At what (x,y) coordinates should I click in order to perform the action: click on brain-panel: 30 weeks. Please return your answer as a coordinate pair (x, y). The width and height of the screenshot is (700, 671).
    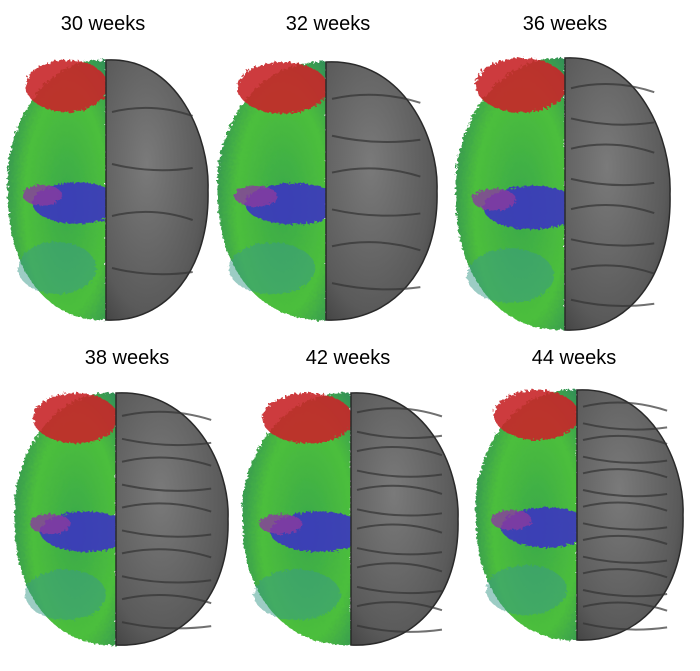
    Looking at the image, I should click on (108, 167).